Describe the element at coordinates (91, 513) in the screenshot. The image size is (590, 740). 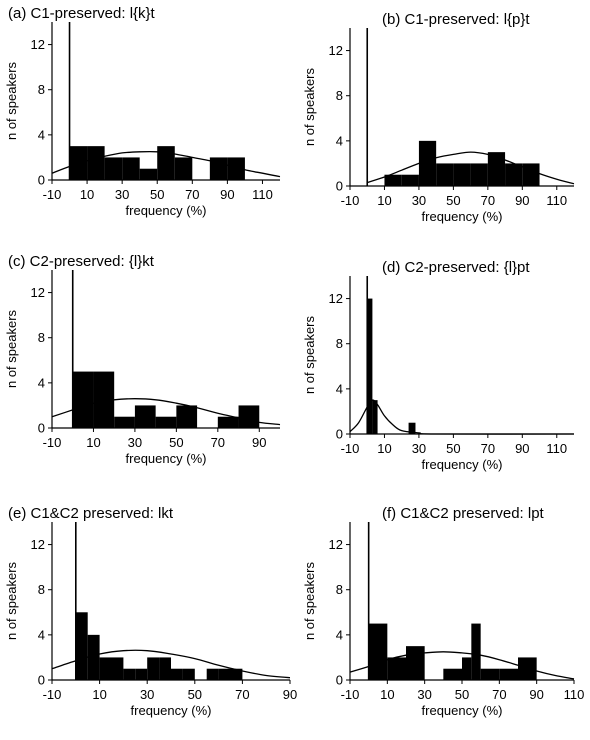
I see `chart-title: (e) C1&C2 preserved: lkt` at that location.